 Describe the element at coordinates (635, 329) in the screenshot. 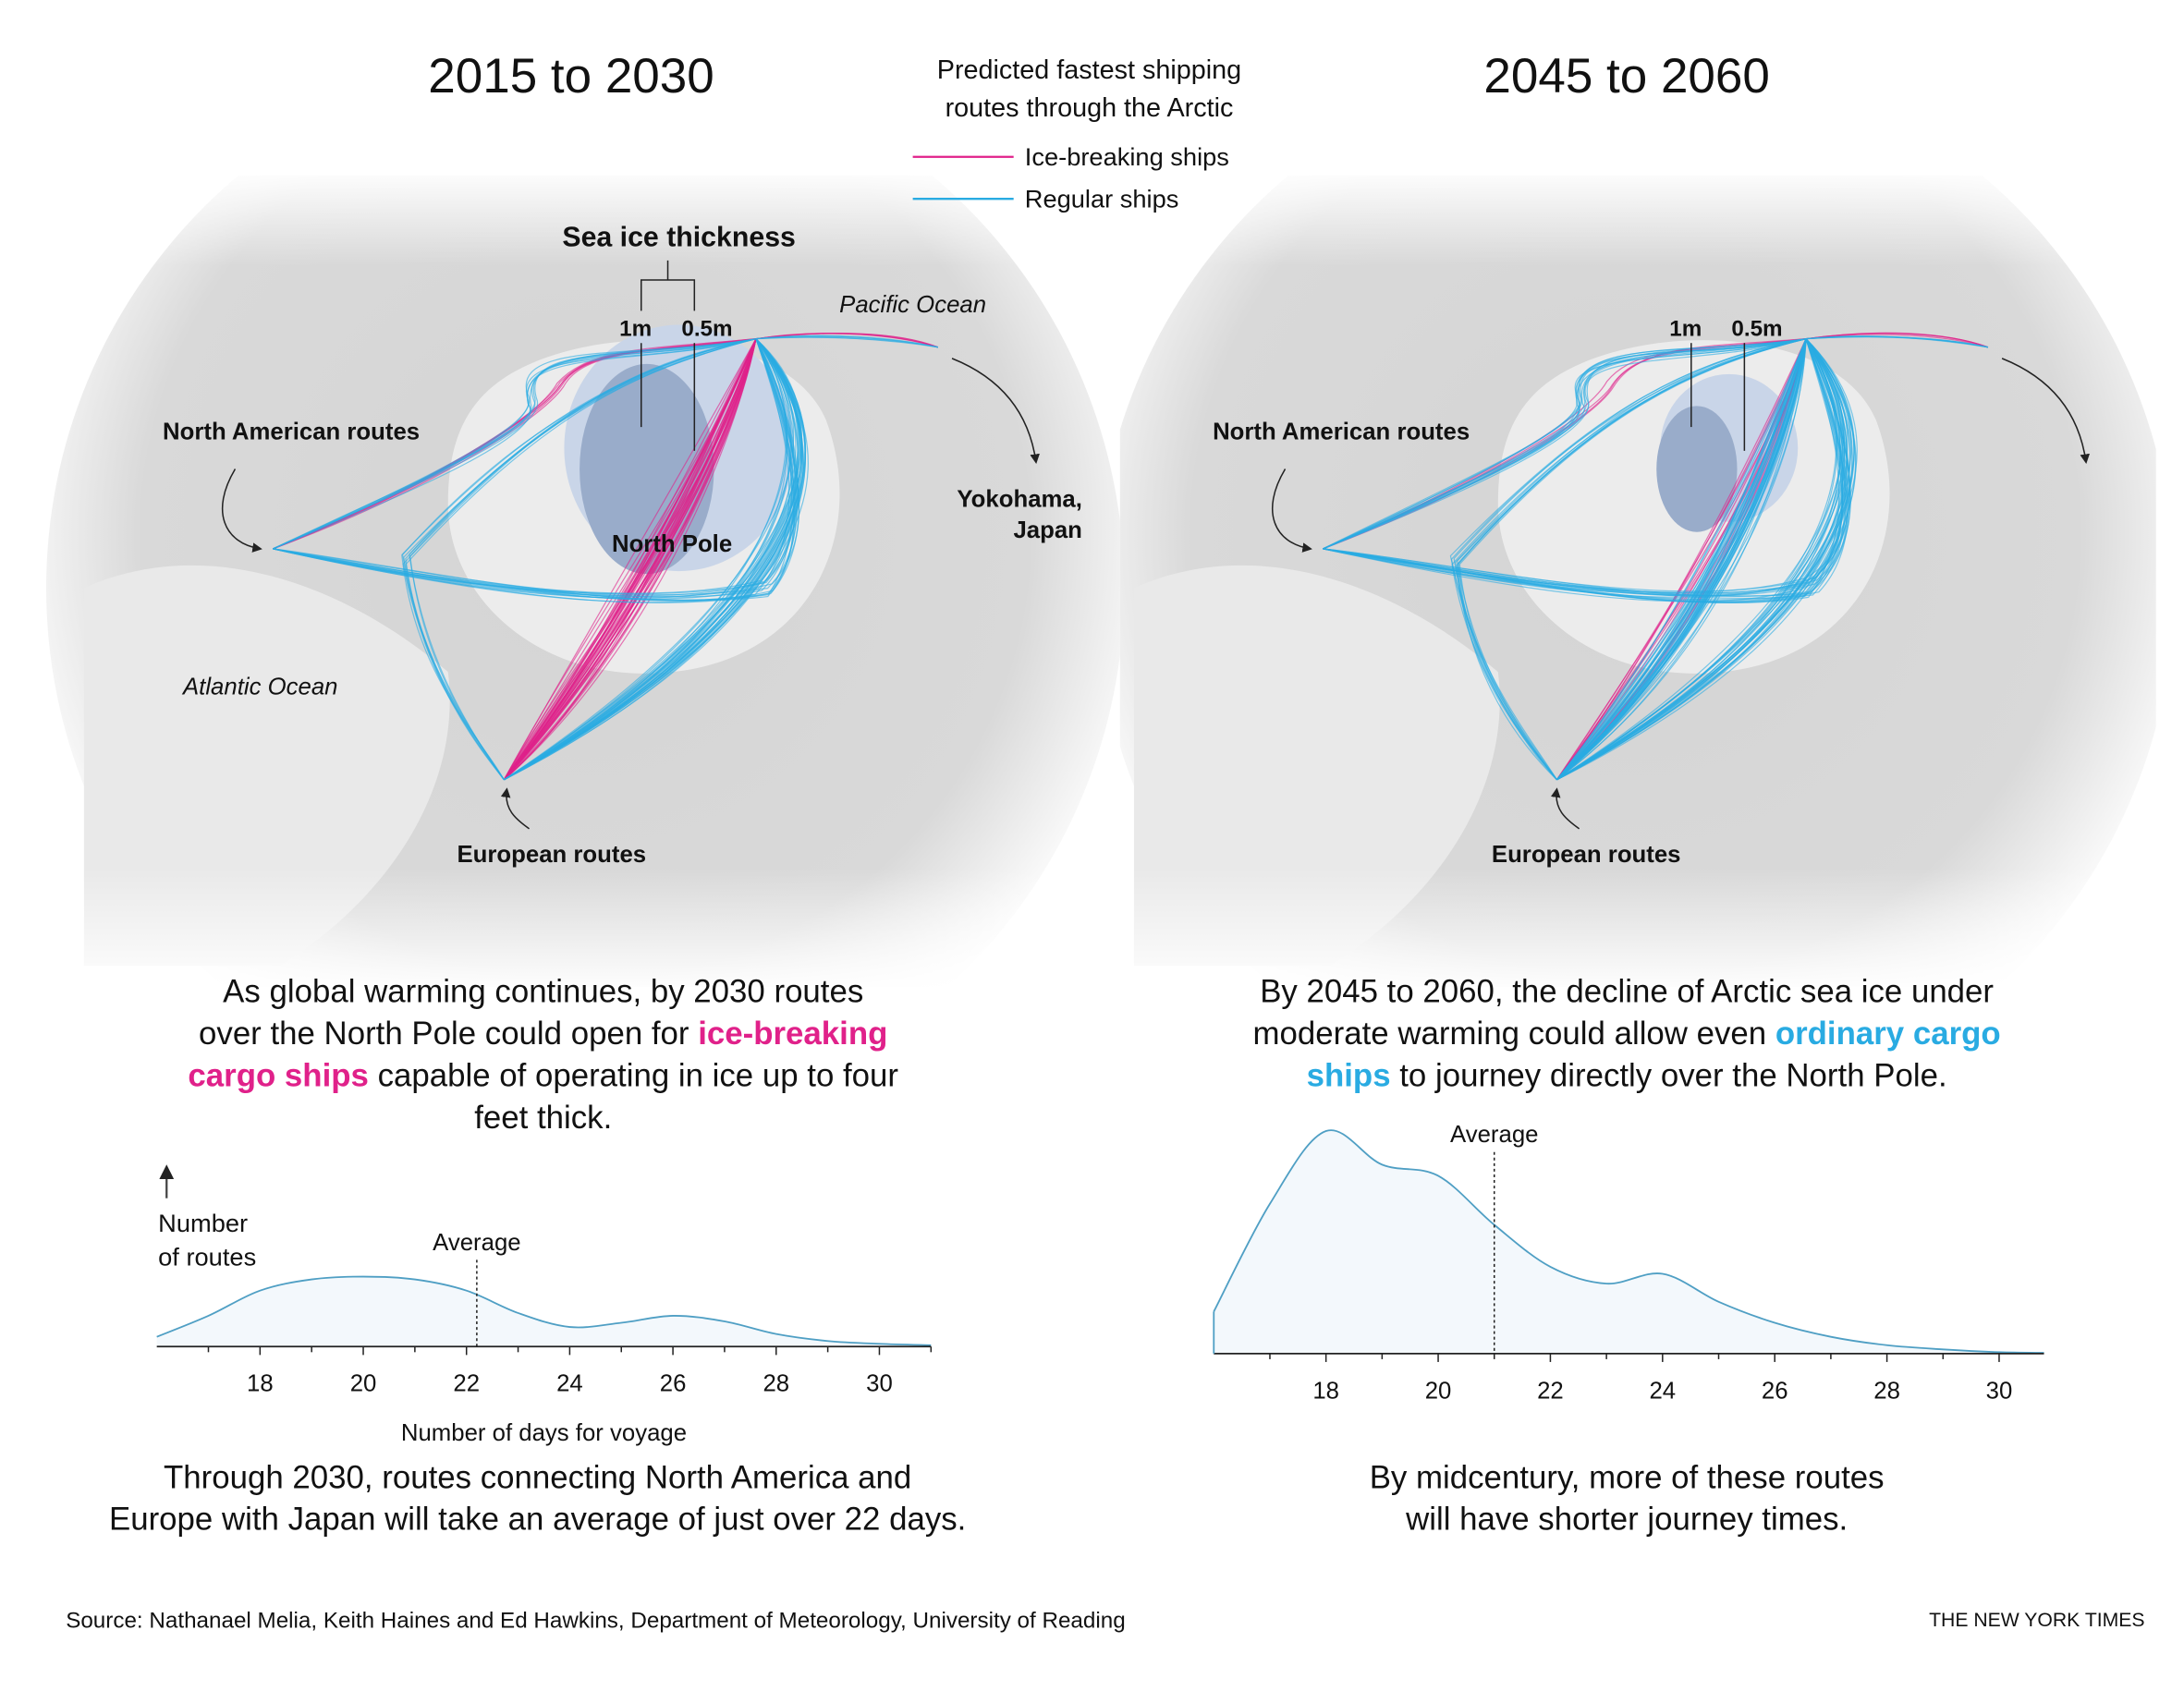

I see `ice-label: 1m` at that location.